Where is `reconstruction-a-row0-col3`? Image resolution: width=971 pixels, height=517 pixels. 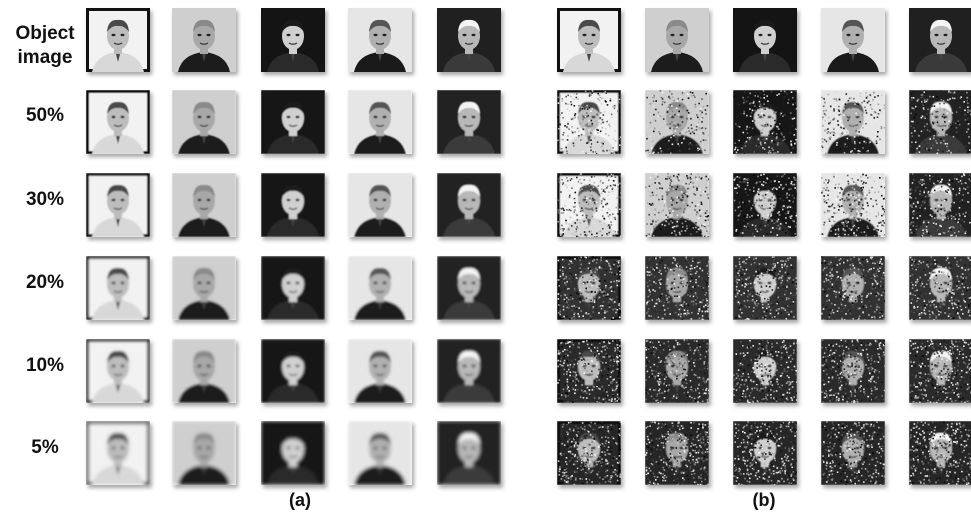
reconstruction-a-row0-col3 is located at coordinates (380, 40).